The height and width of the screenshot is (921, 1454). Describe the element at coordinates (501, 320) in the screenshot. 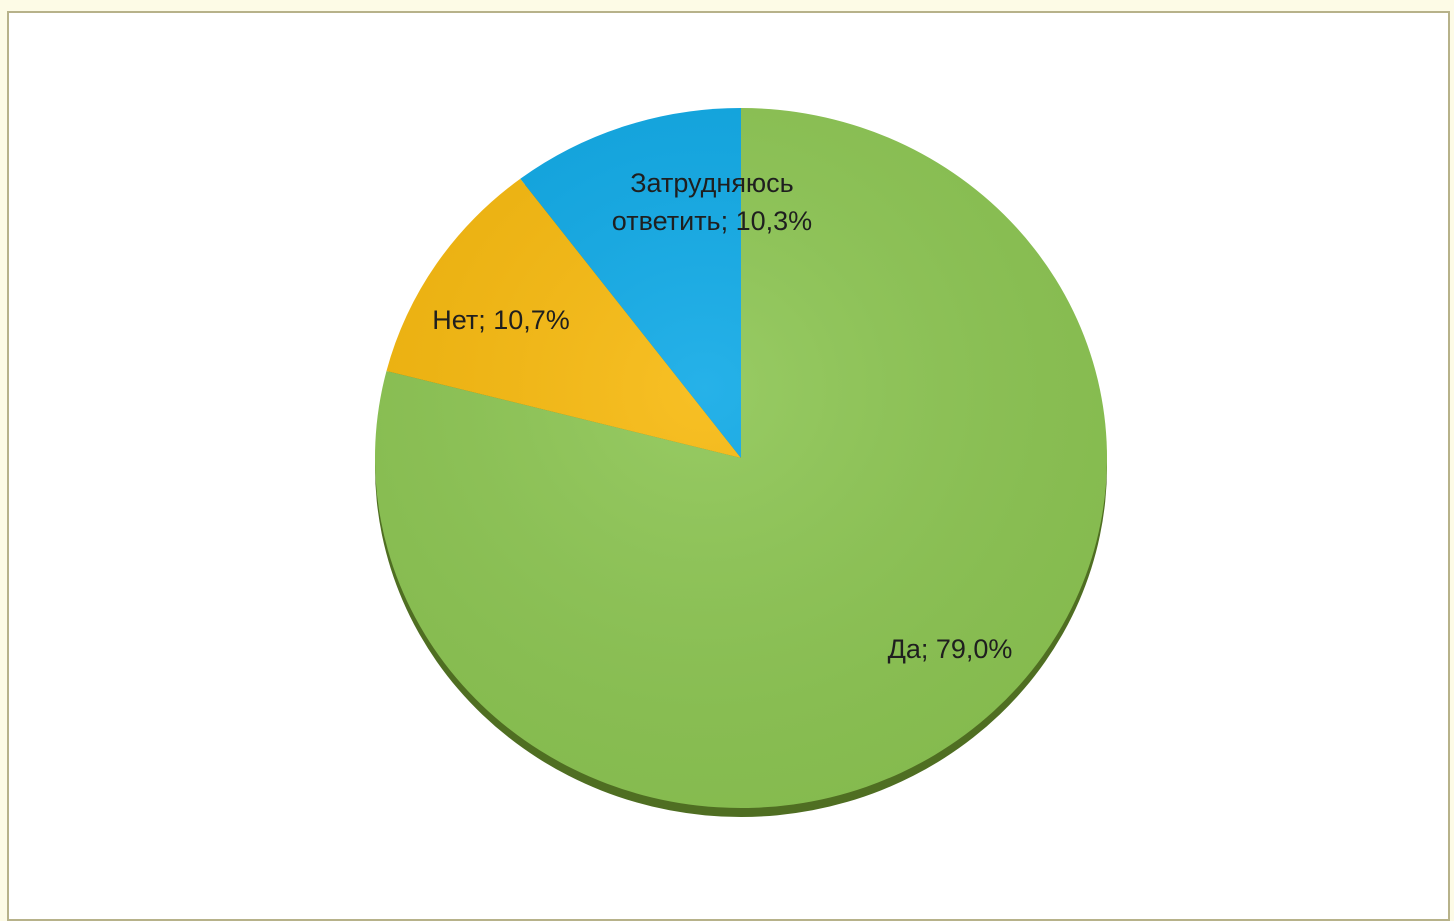

I see `data-label-no: Нет; 10,7%` at that location.